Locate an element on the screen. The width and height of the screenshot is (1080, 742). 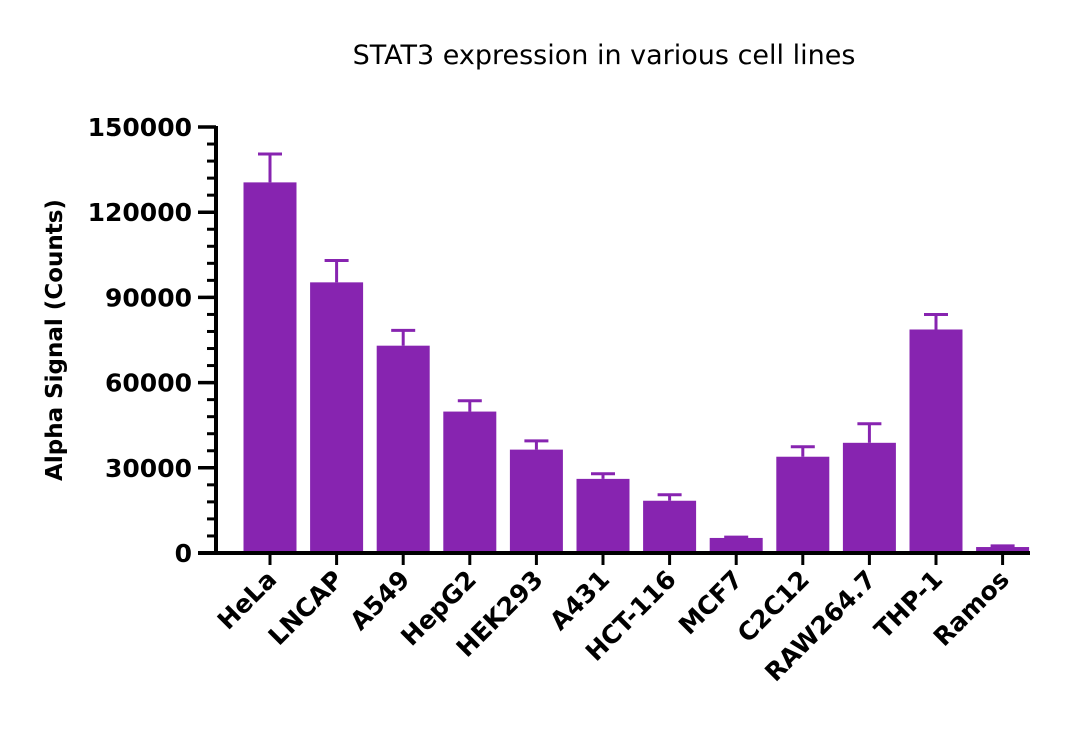
chart-title: STAT3 expression in various cell lines is located at coordinates (604, 55).